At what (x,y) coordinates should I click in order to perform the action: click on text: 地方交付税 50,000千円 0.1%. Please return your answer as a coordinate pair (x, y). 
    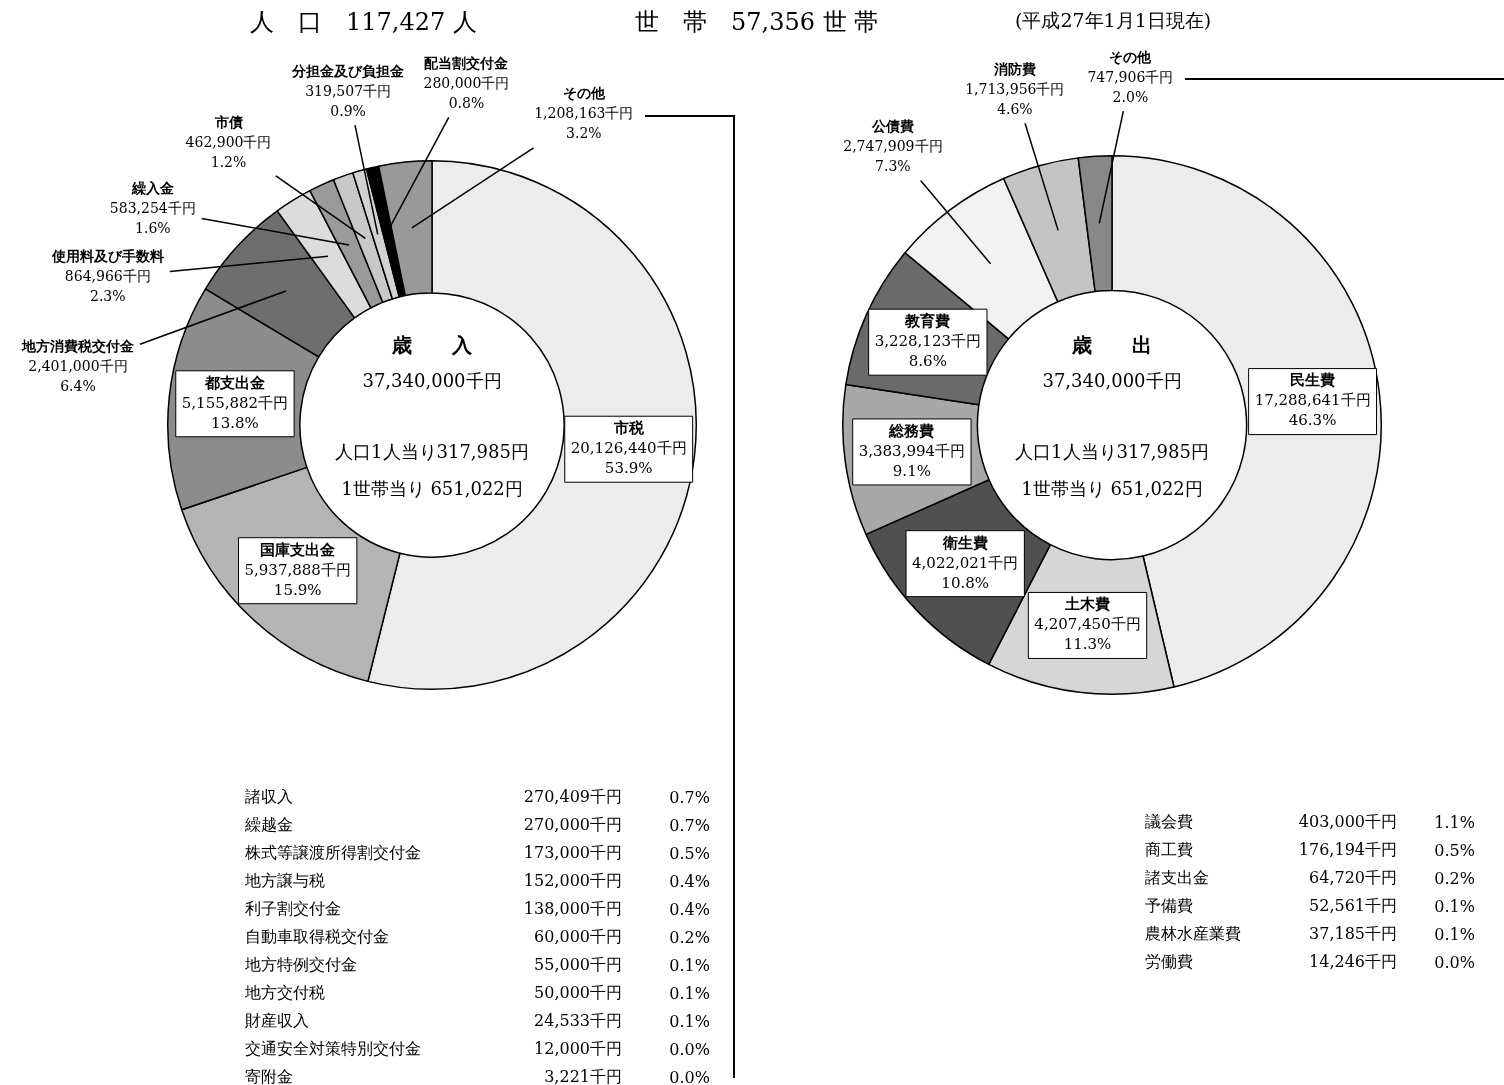
    Looking at the image, I should click on (477, 992).